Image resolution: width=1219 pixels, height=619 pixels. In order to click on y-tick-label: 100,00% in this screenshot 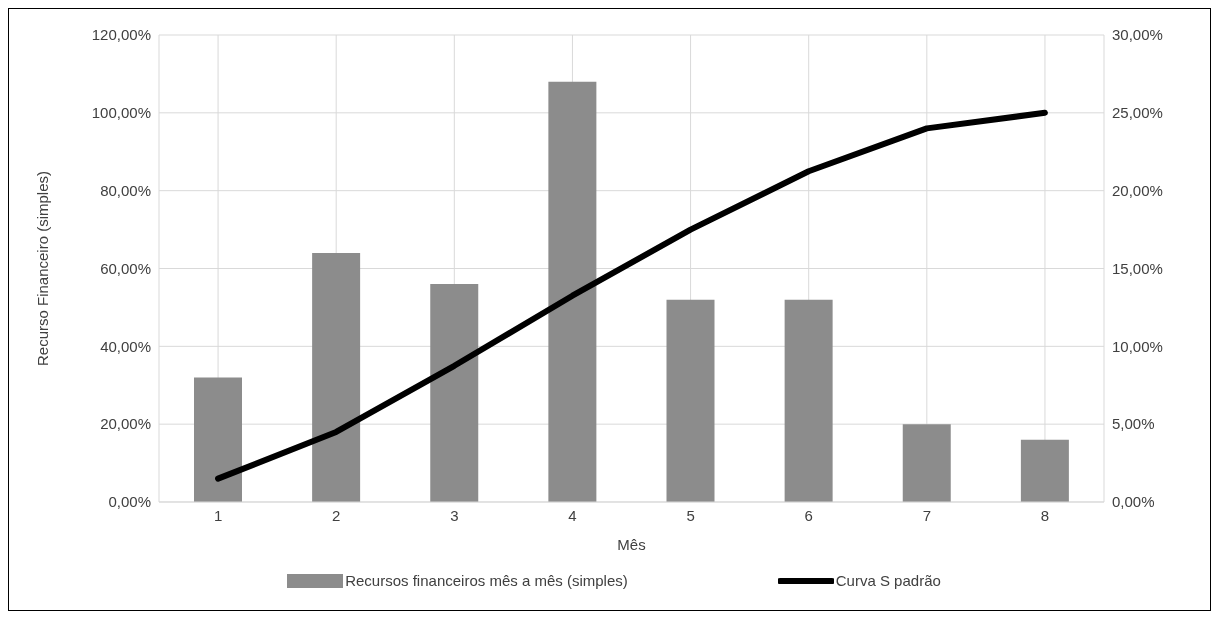, I will do `click(121, 113)`.